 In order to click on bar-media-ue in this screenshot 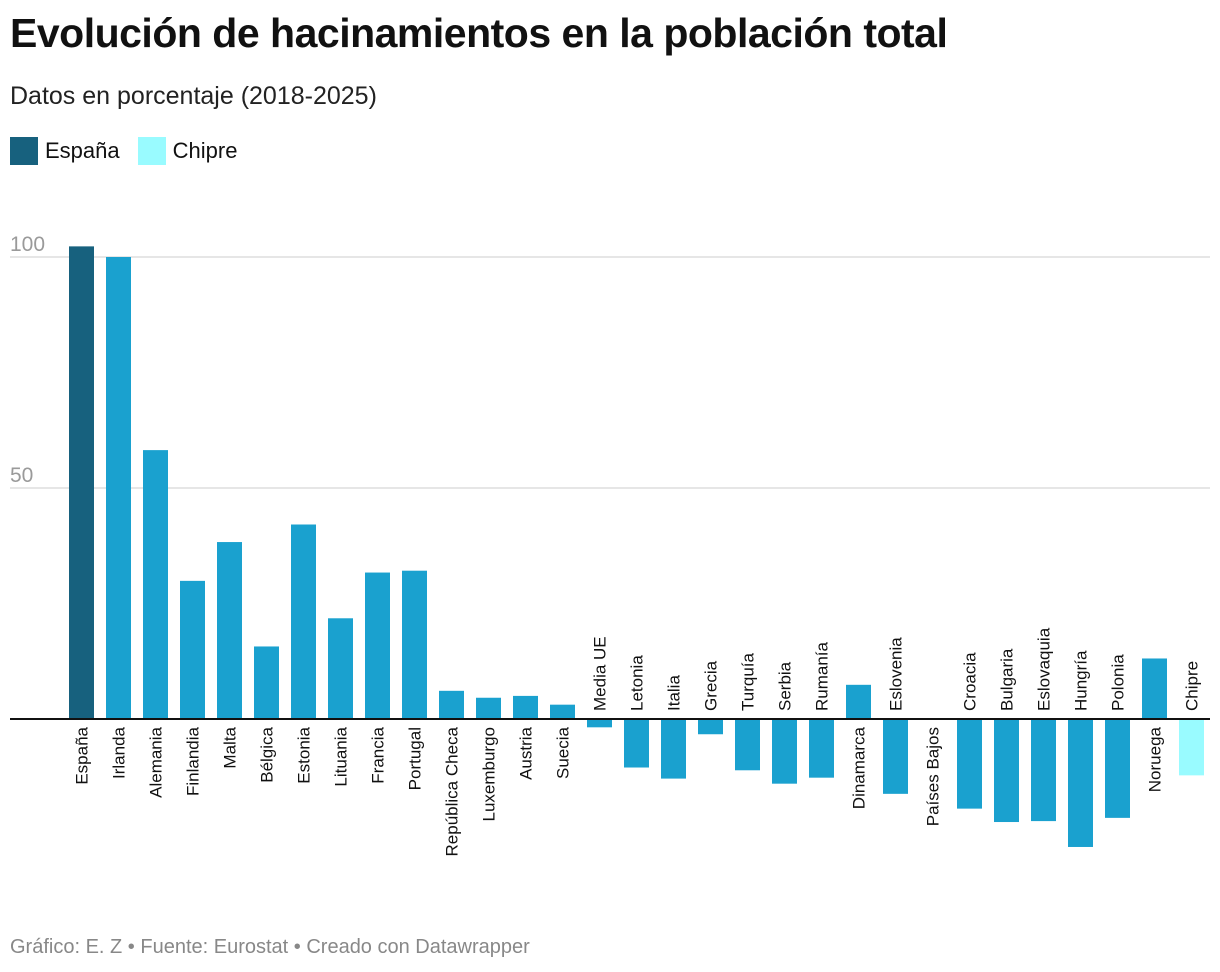, I will do `click(599, 723)`.